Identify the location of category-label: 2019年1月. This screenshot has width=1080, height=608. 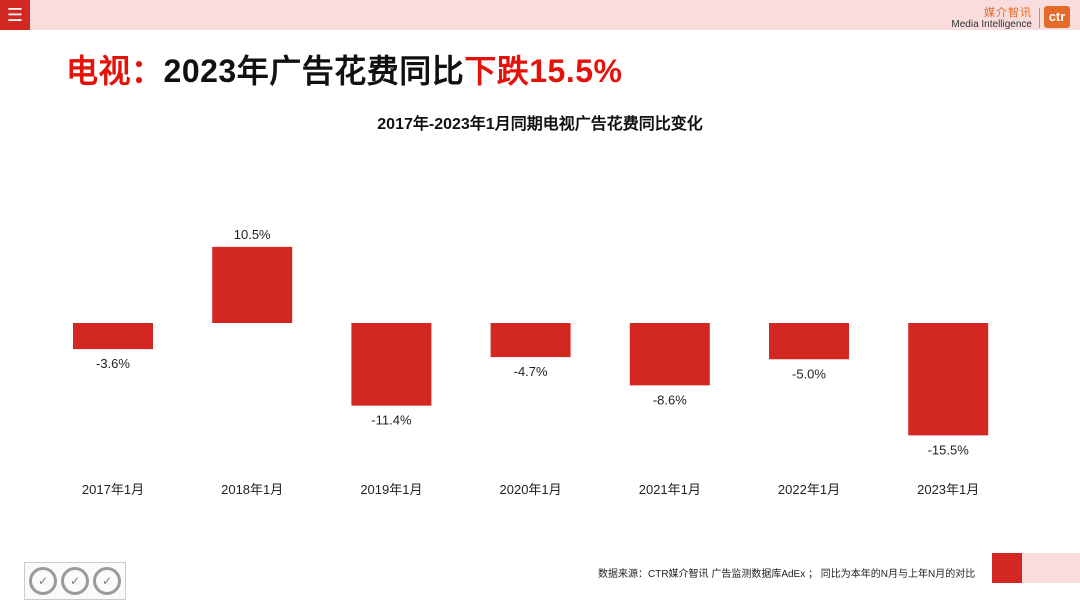
(391, 489).